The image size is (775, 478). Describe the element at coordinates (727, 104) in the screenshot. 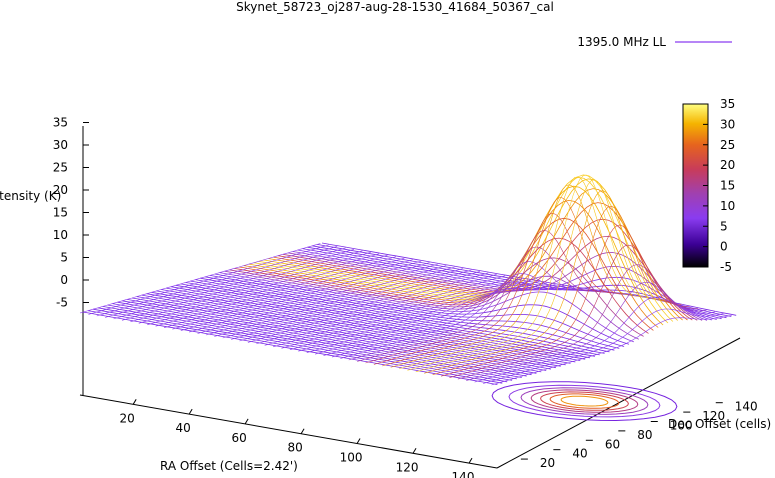

I see `colorbar-tick-label: 35` at that location.